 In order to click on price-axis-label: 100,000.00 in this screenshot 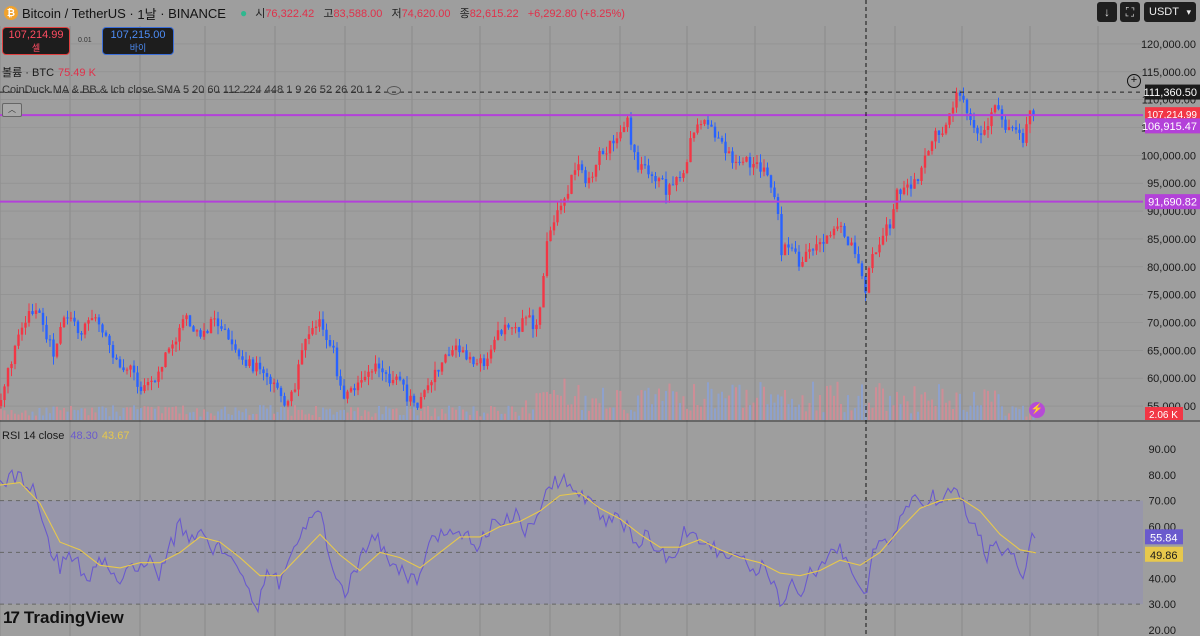, I will do `click(1168, 156)`.